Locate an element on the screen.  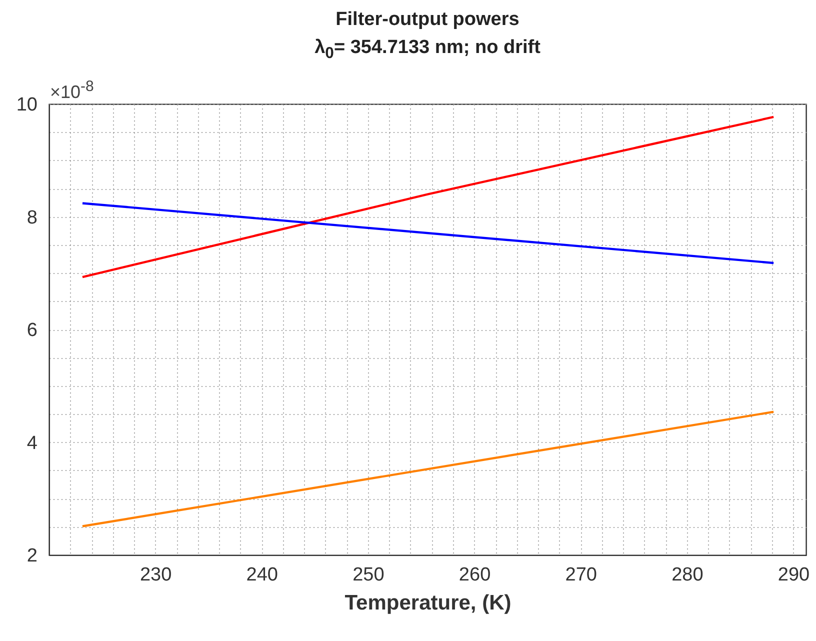
y-tick-label: 8 is located at coordinates (32, 217).